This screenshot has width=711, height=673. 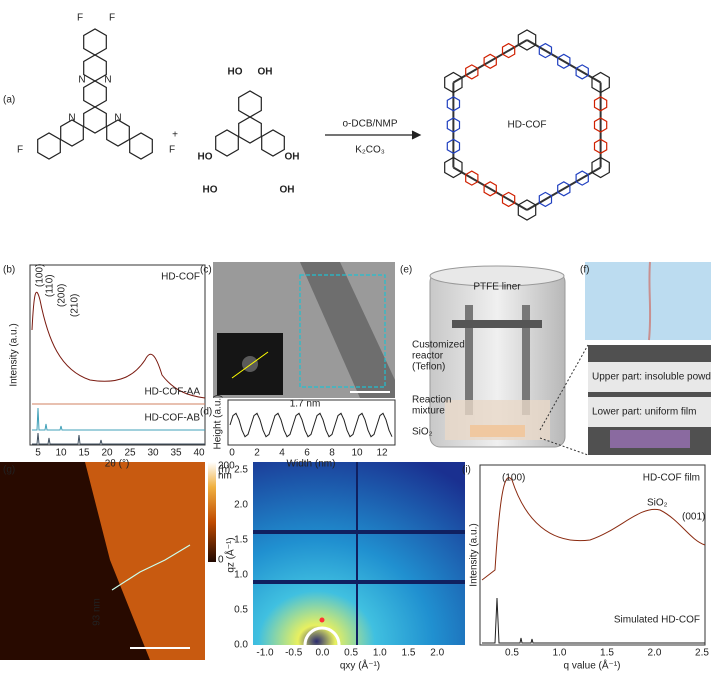 What do you see at coordinates (380, 653) in the screenshot?
I see `x-tick-label: 1.0` at bounding box center [380, 653].